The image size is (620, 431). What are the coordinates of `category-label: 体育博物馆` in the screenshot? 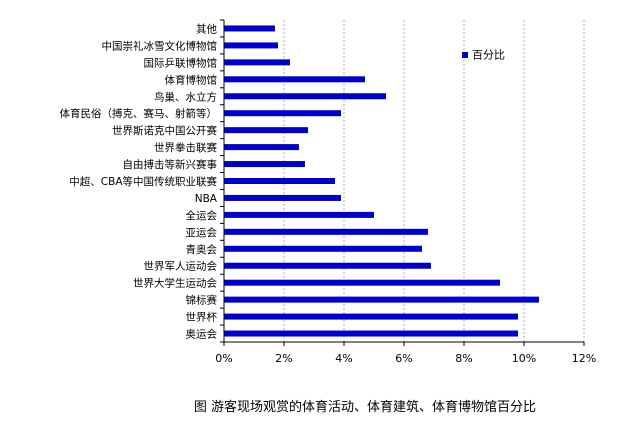 It's located at (191, 79).